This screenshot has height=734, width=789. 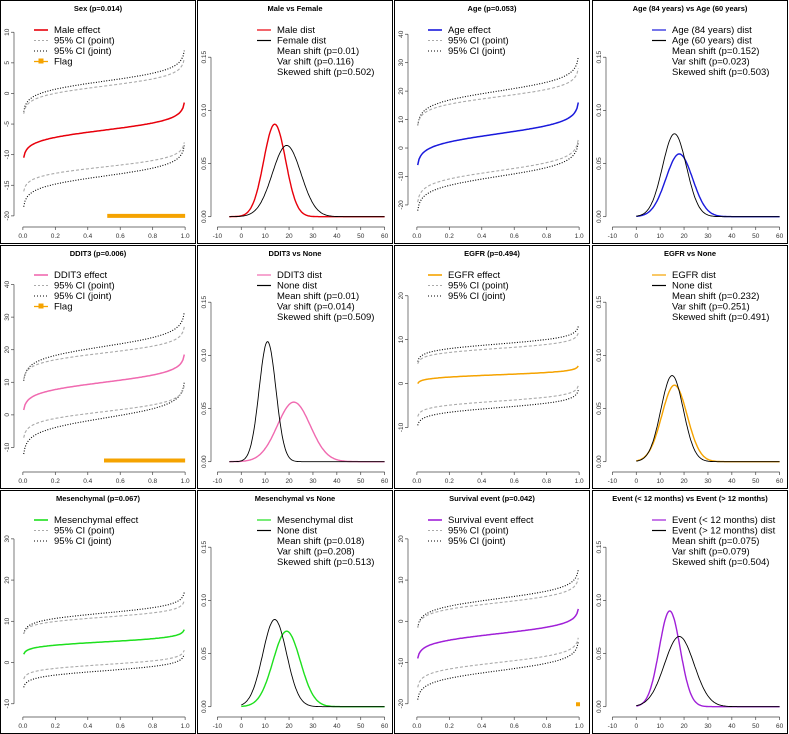 I want to click on legend-entry: Age (60 years) dist, so click(x=712, y=41).